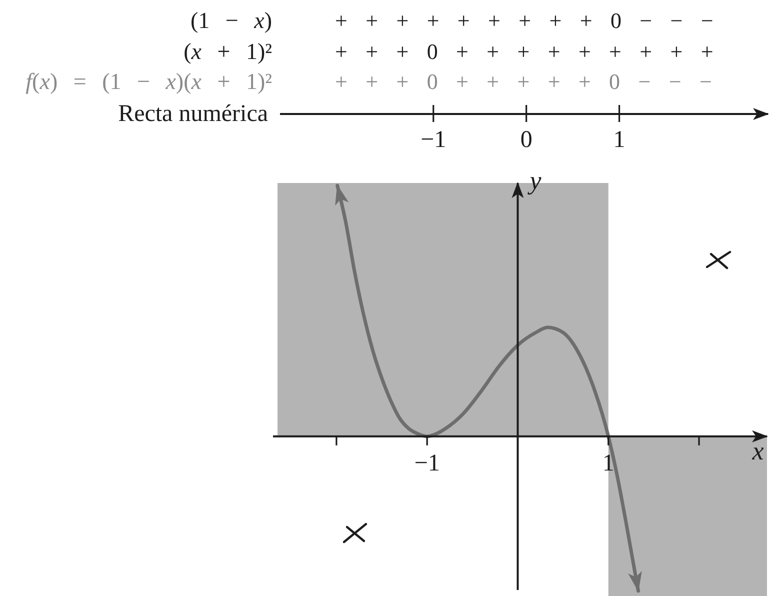  Describe the element at coordinates (149, 81) in the screenshot. I see `text: f(x) = (1 − x)(x + 1)²` at that location.